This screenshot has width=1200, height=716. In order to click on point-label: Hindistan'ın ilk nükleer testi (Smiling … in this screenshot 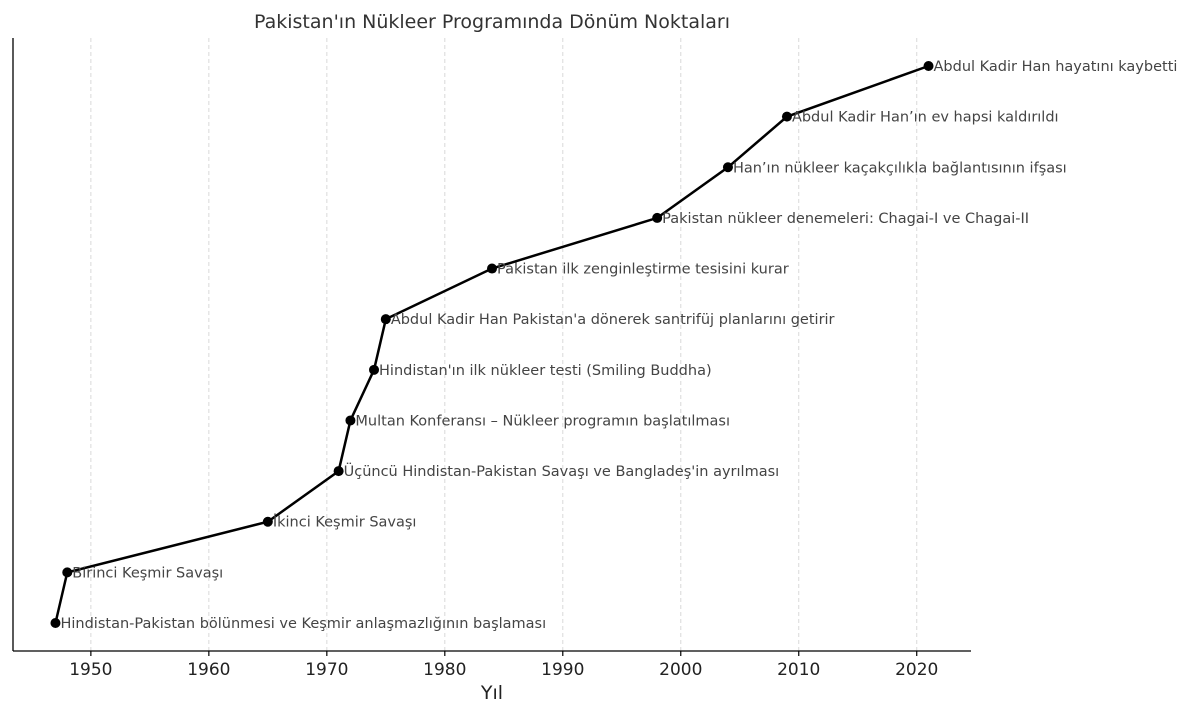, I will do `click(545, 371)`.